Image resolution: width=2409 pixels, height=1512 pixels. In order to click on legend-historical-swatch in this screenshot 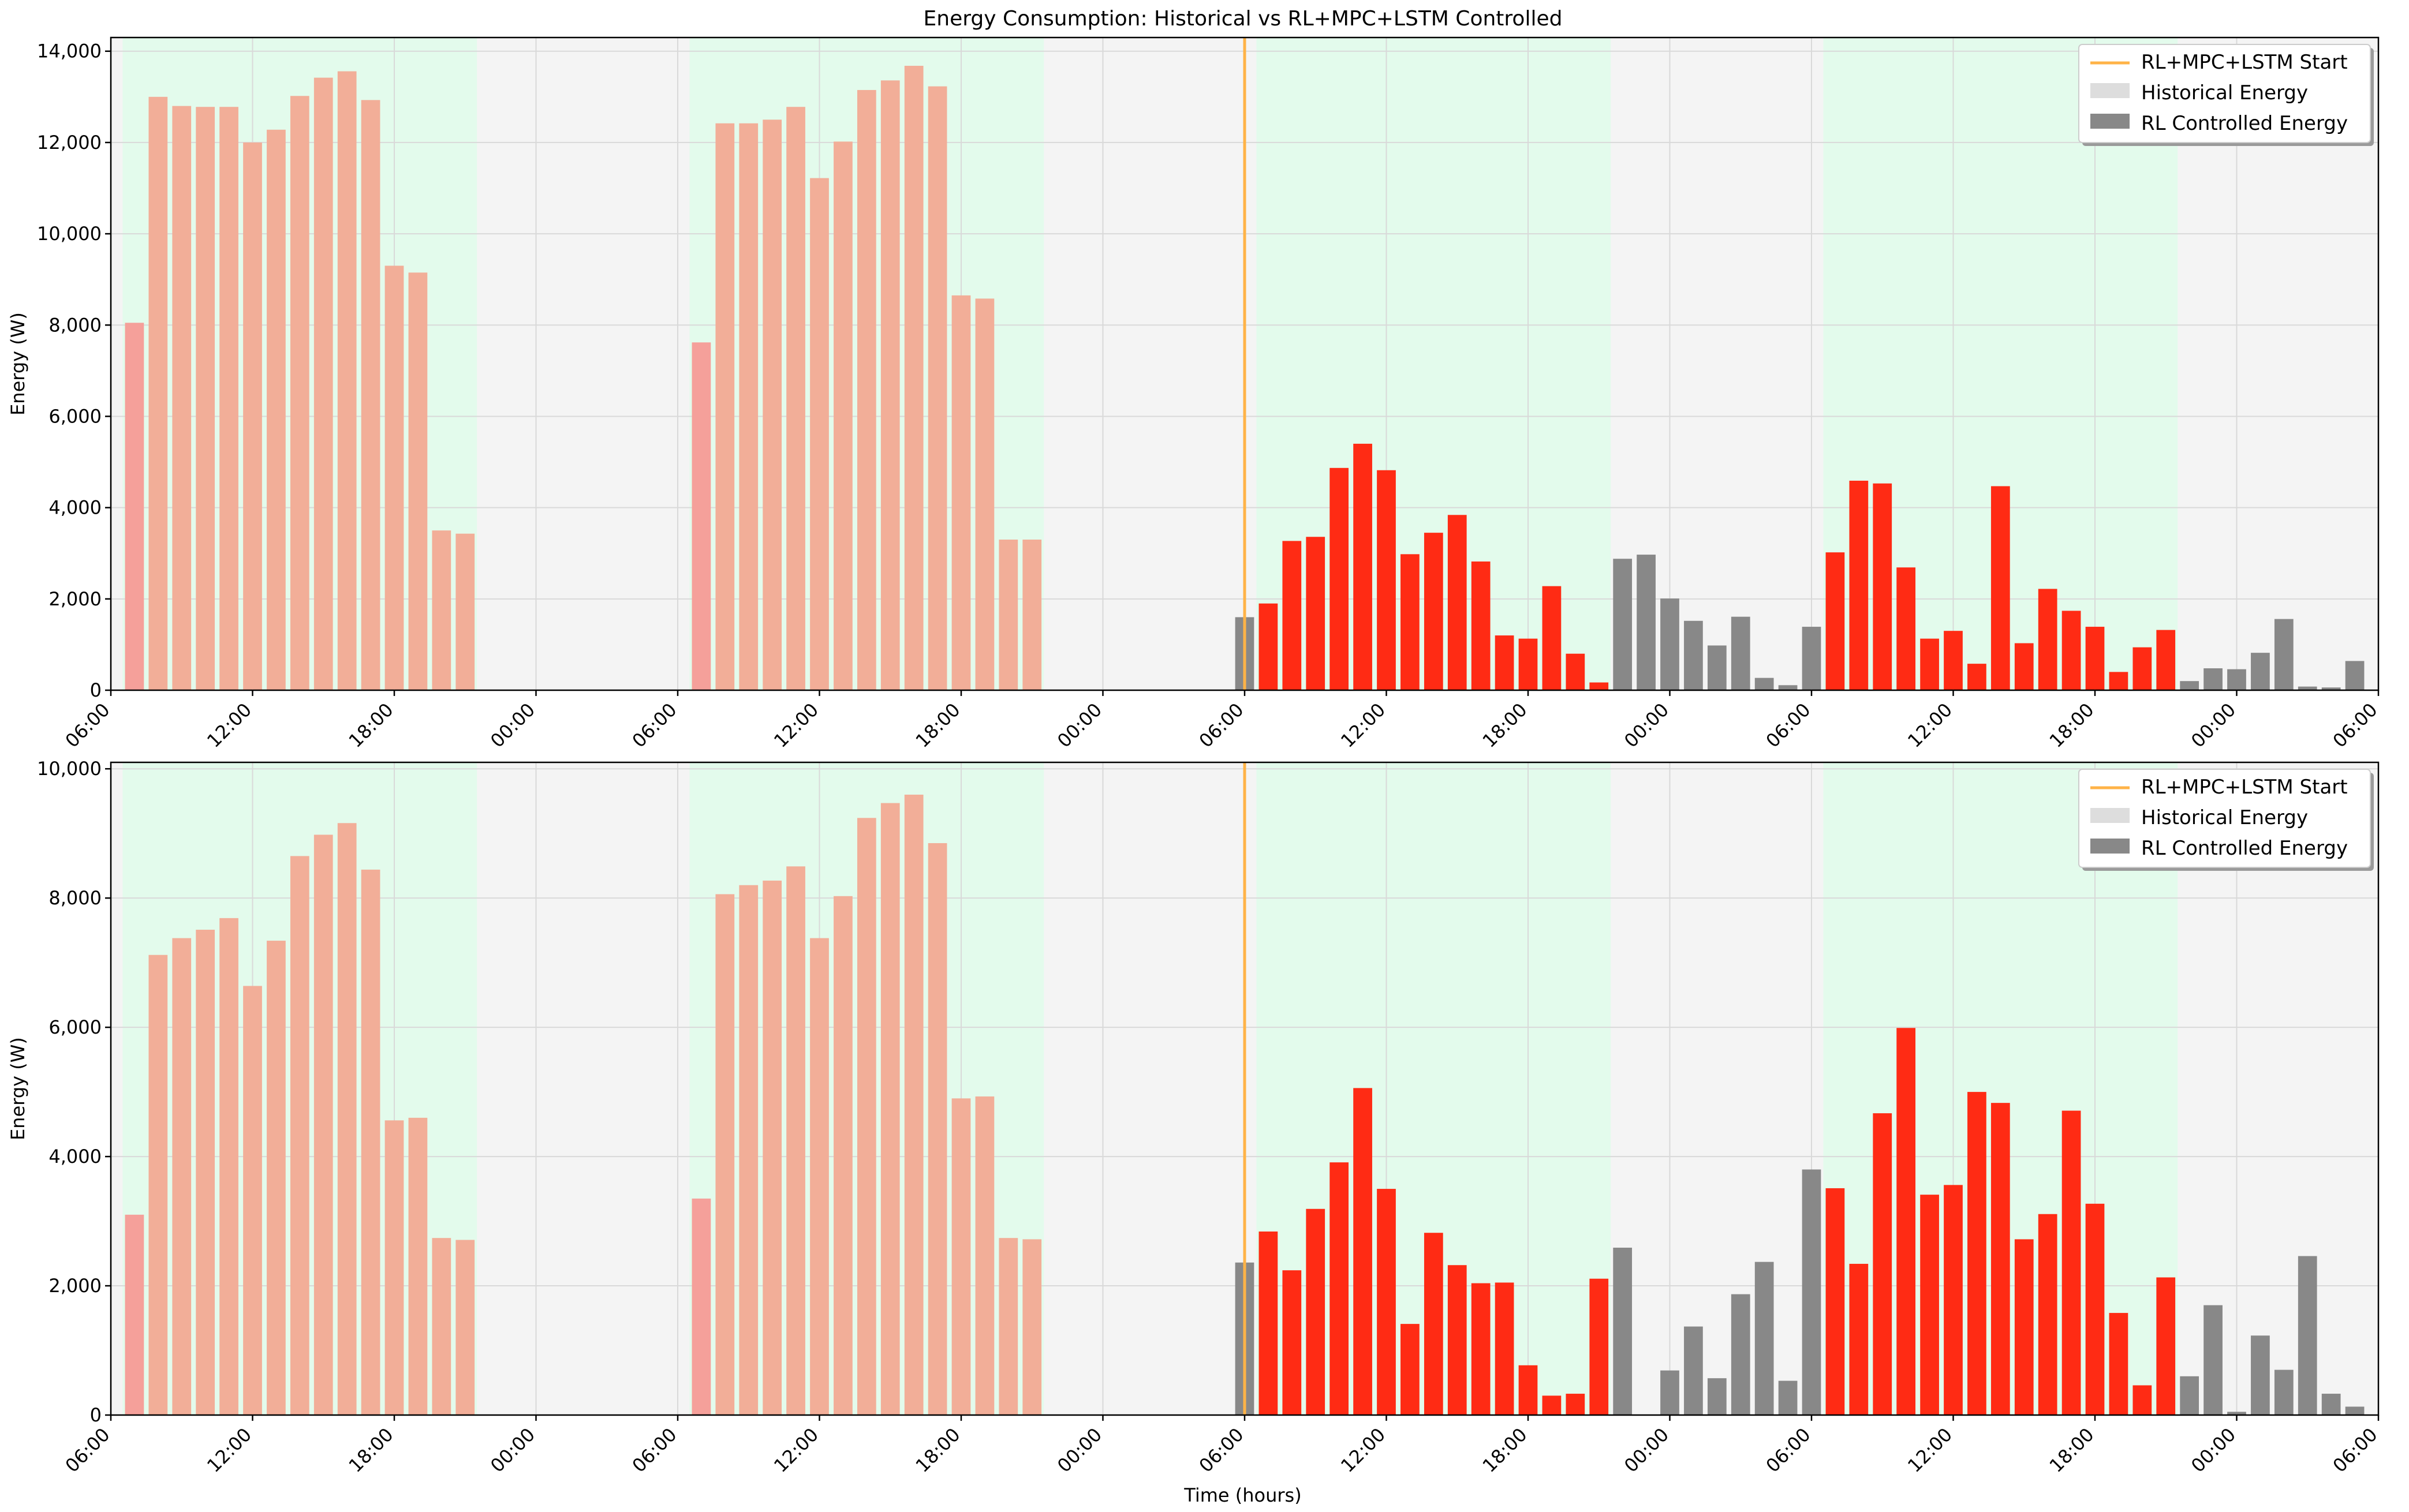, I will do `click(2110, 815)`.